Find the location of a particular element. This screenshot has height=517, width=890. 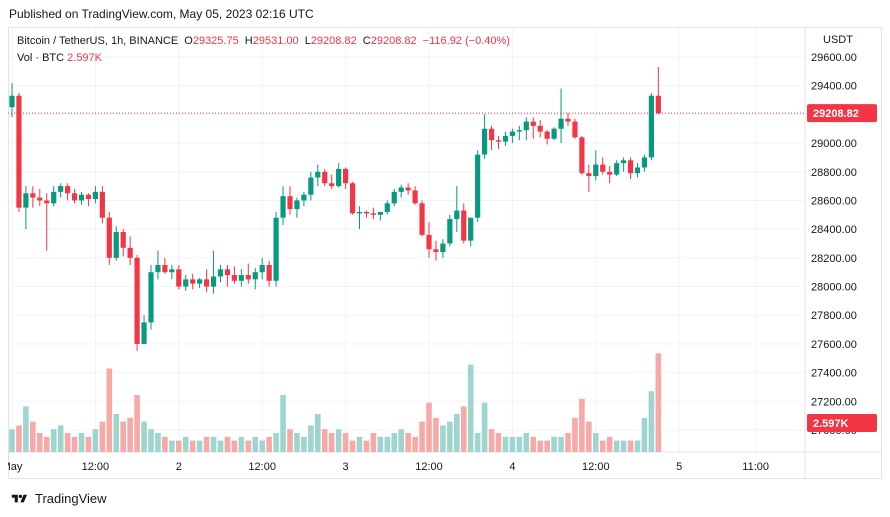

time-tick-label: 2 is located at coordinates (179, 467).